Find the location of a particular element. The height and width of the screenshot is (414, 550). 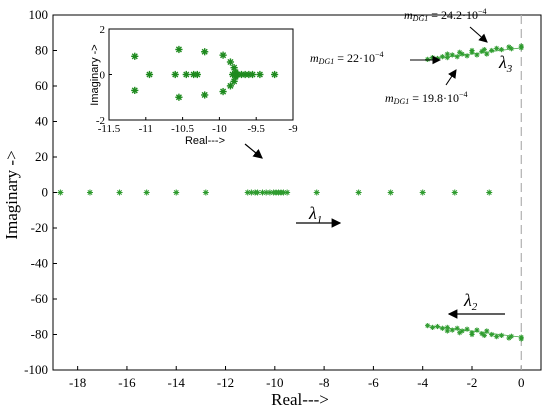

x-tick-label: -8 is located at coordinates (324, 382).